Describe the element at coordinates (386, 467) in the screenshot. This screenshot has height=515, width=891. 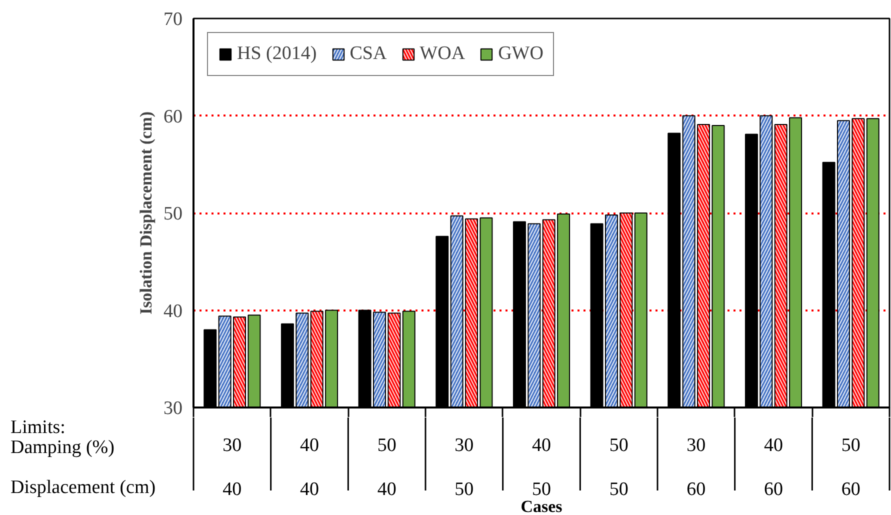
I see `category-label: 50 40` at that location.